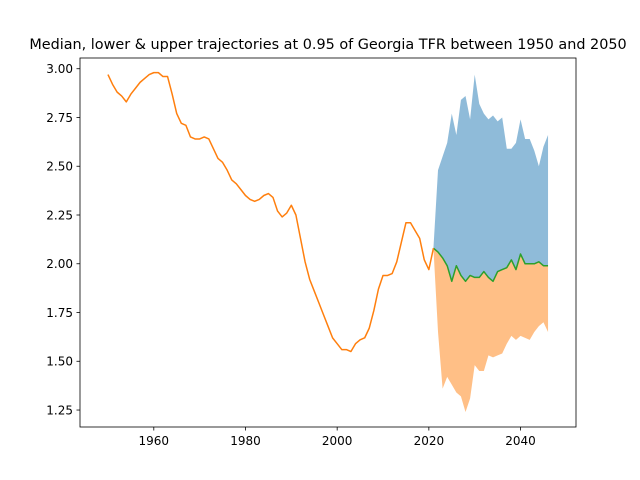 This screenshot has width=640, height=480. I want to click on y-tick-label: 2.50, so click(59, 167).